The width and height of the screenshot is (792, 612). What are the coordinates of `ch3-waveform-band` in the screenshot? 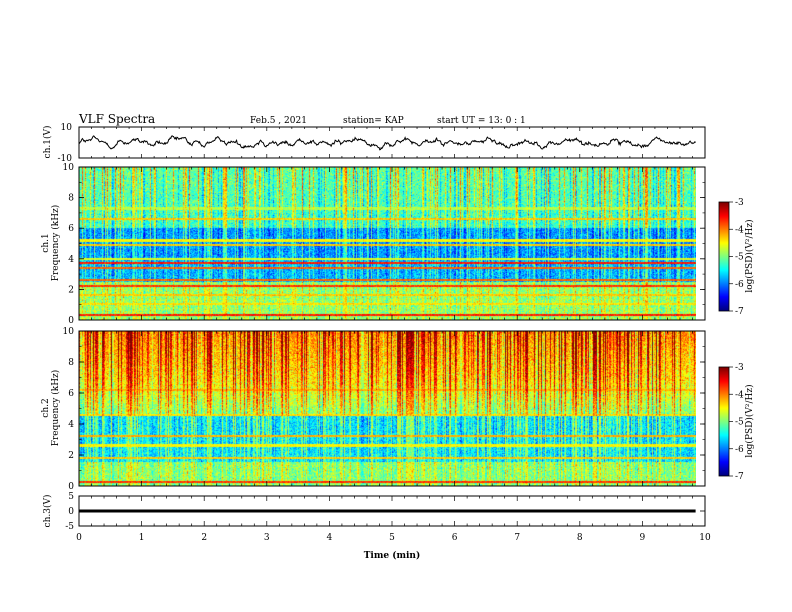 It's located at (387, 511).